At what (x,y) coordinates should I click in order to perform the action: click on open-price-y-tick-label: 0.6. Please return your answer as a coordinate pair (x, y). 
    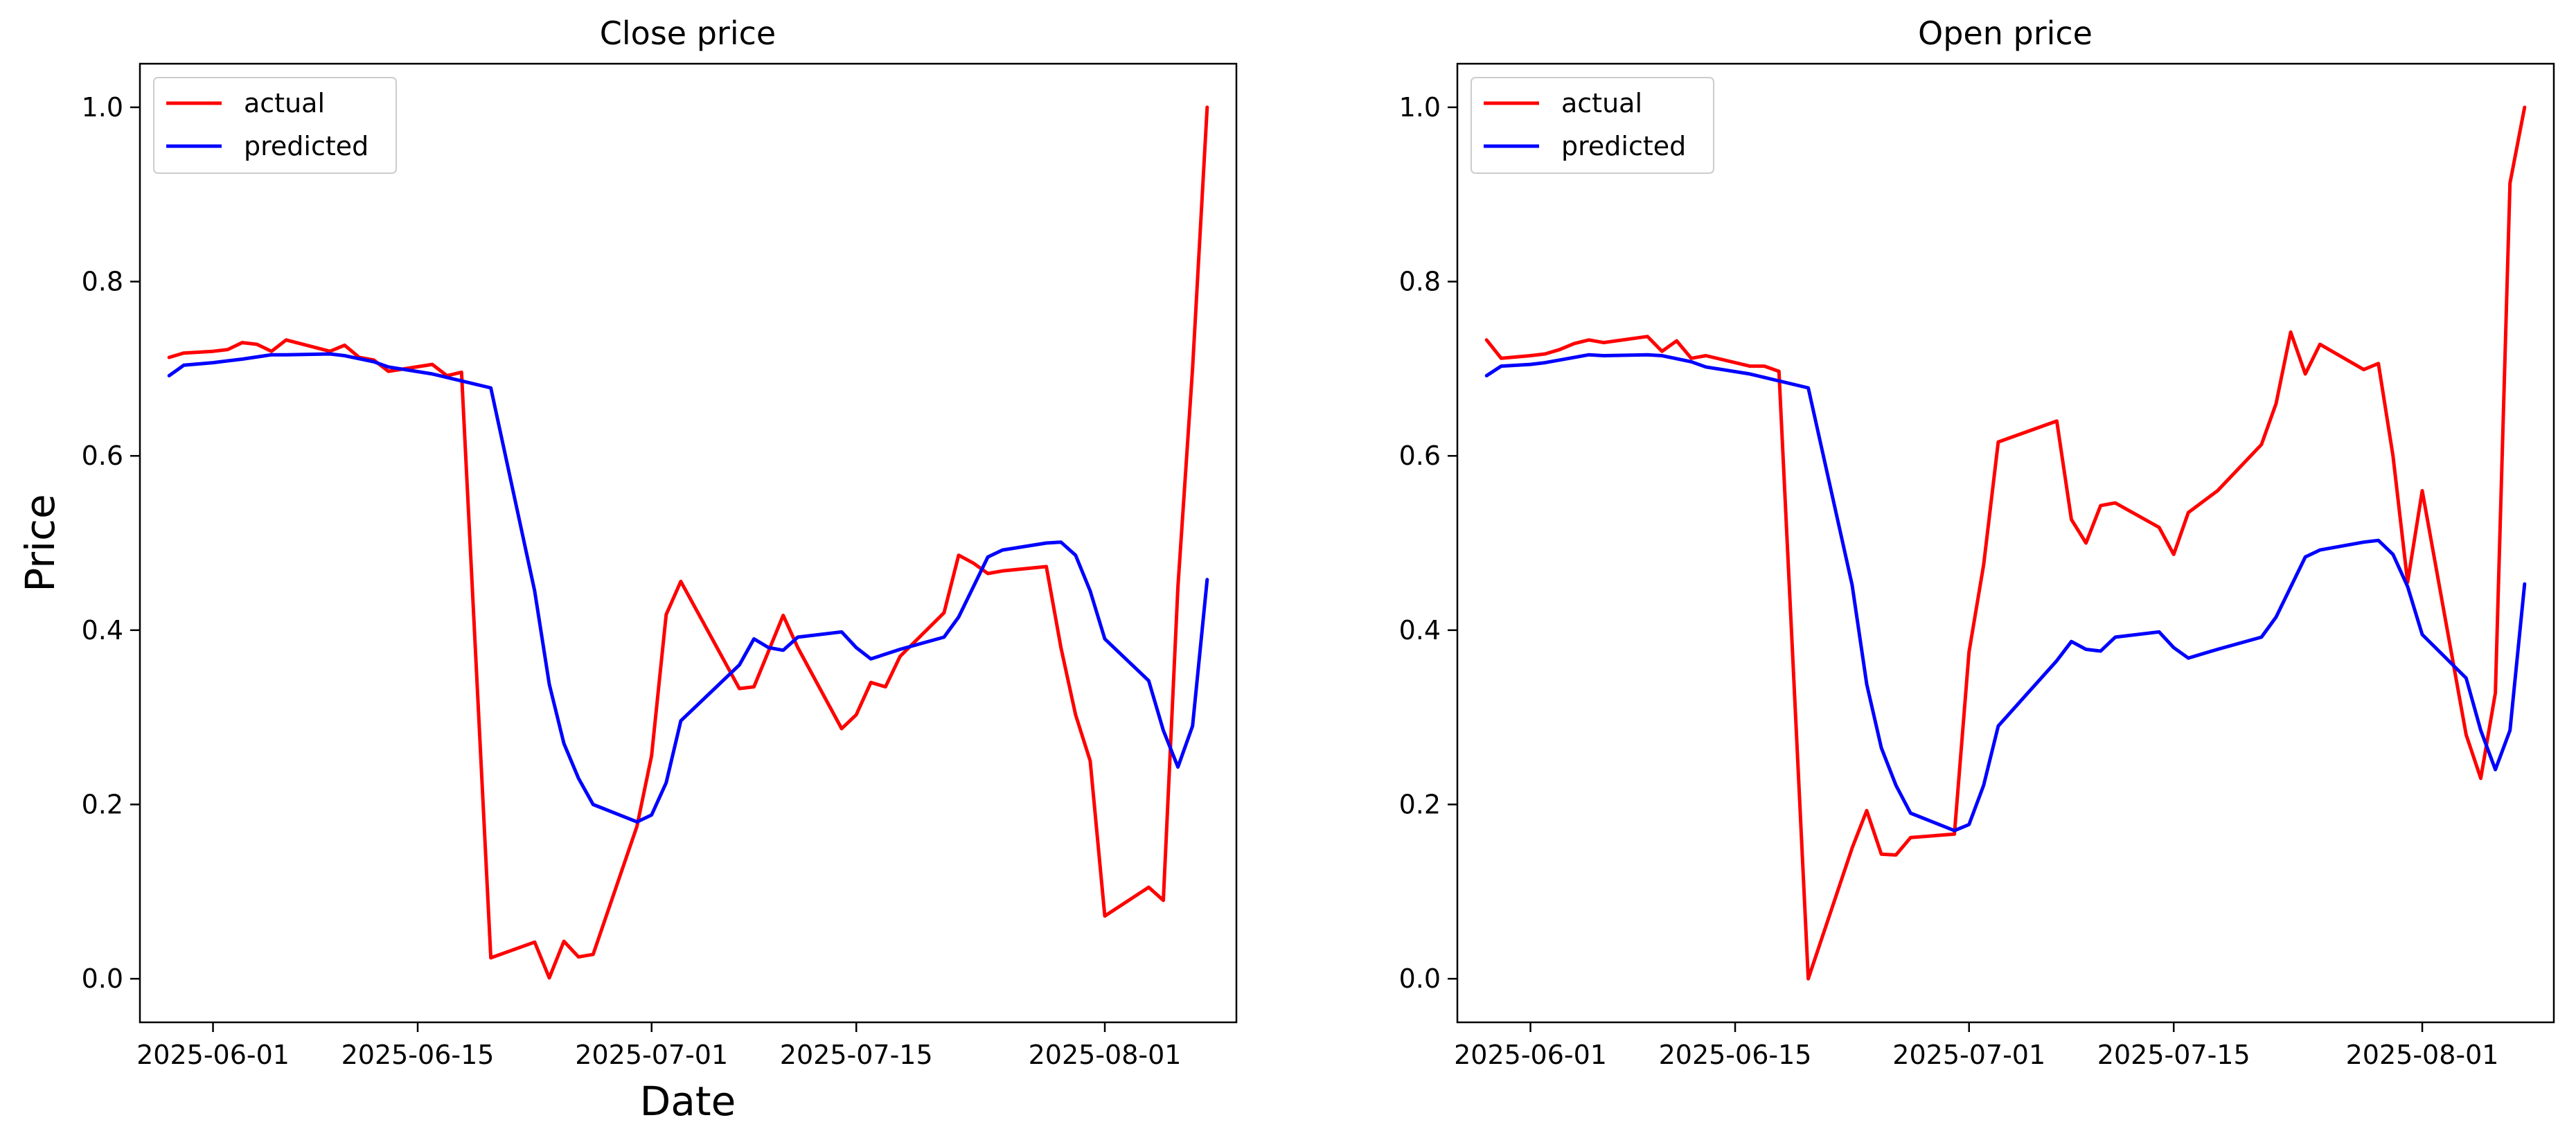
    Looking at the image, I should click on (1420, 456).